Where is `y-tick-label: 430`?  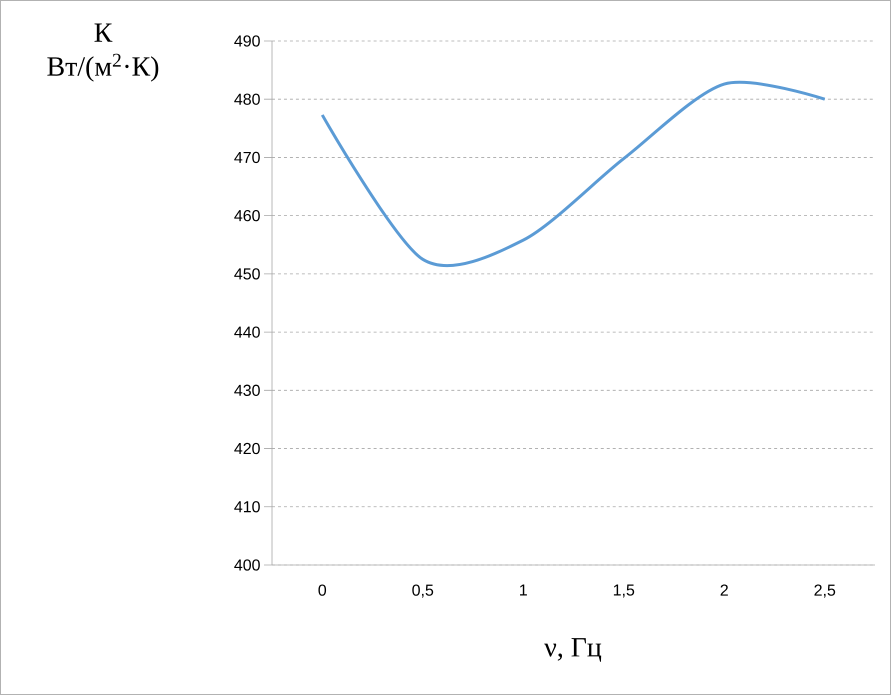 y-tick-label: 430 is located at coordinates (247, 390).